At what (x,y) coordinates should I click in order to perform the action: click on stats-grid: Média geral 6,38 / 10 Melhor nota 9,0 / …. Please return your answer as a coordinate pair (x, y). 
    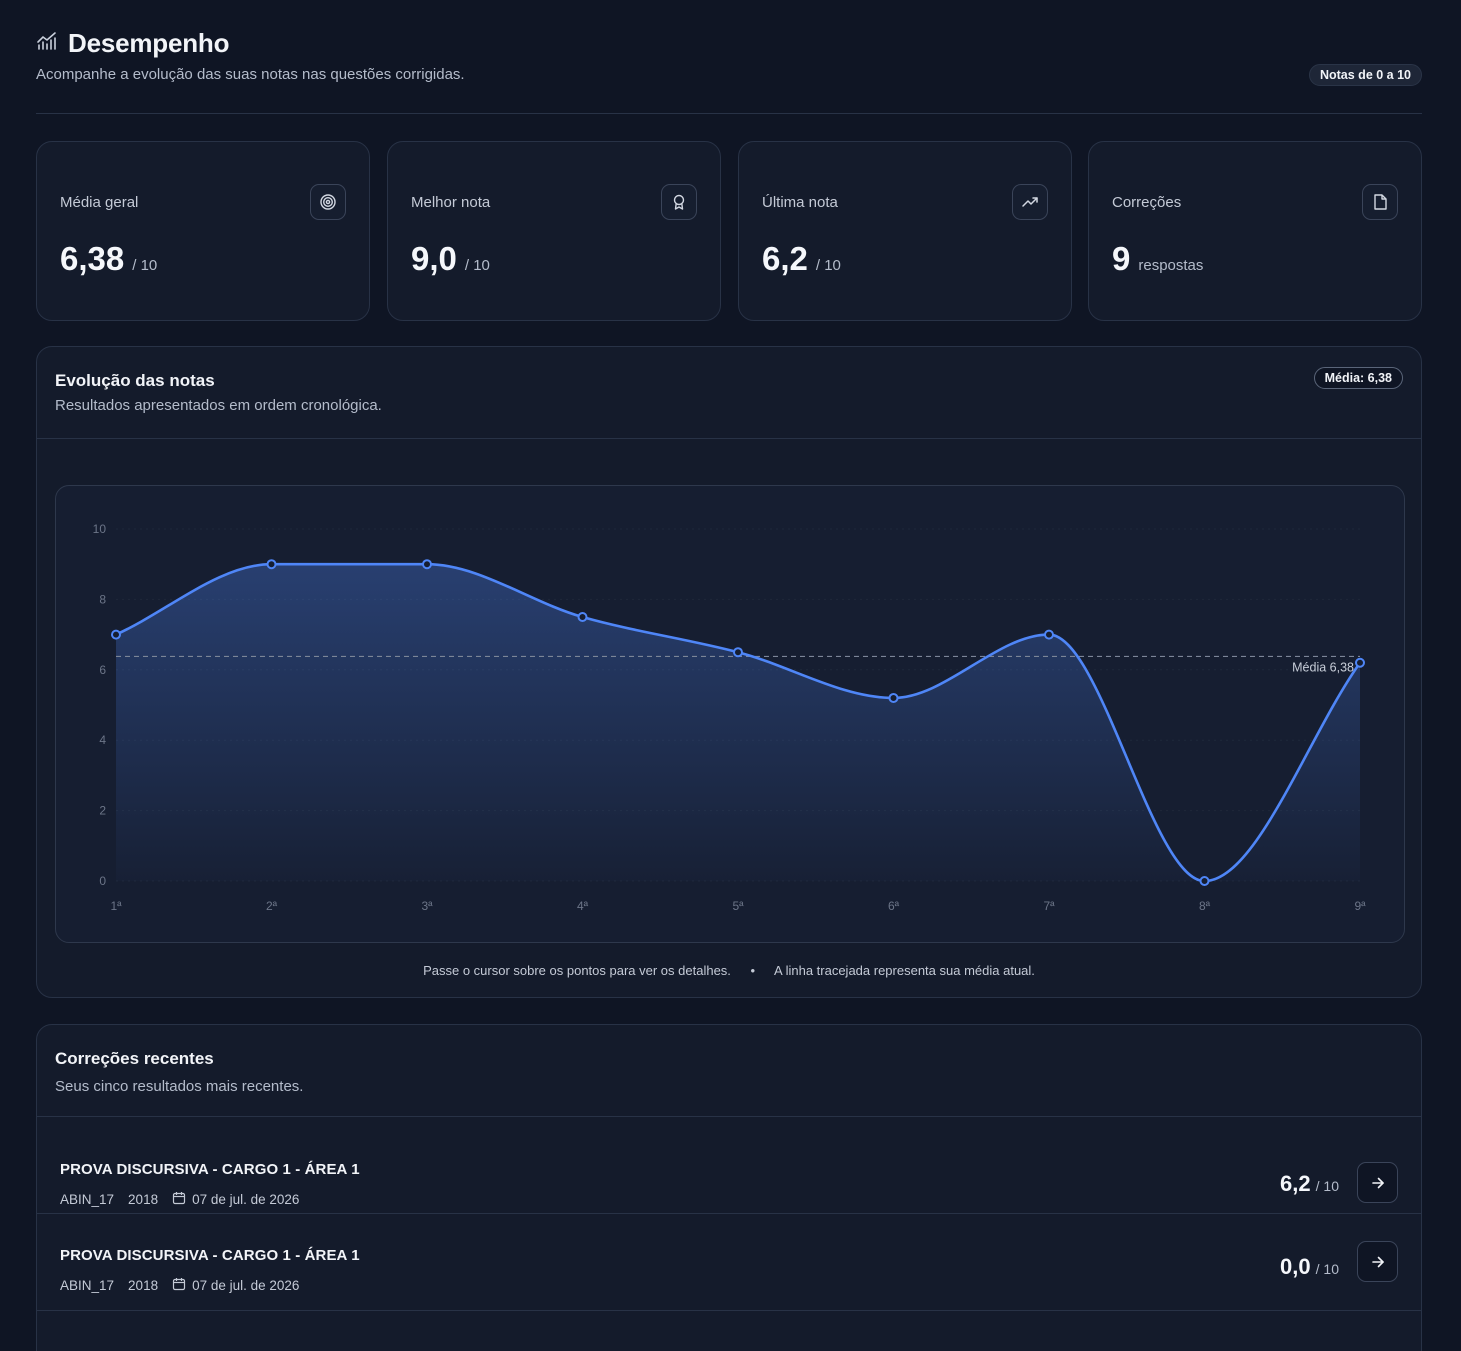
    Looking at the image, I should click on (729, 231).